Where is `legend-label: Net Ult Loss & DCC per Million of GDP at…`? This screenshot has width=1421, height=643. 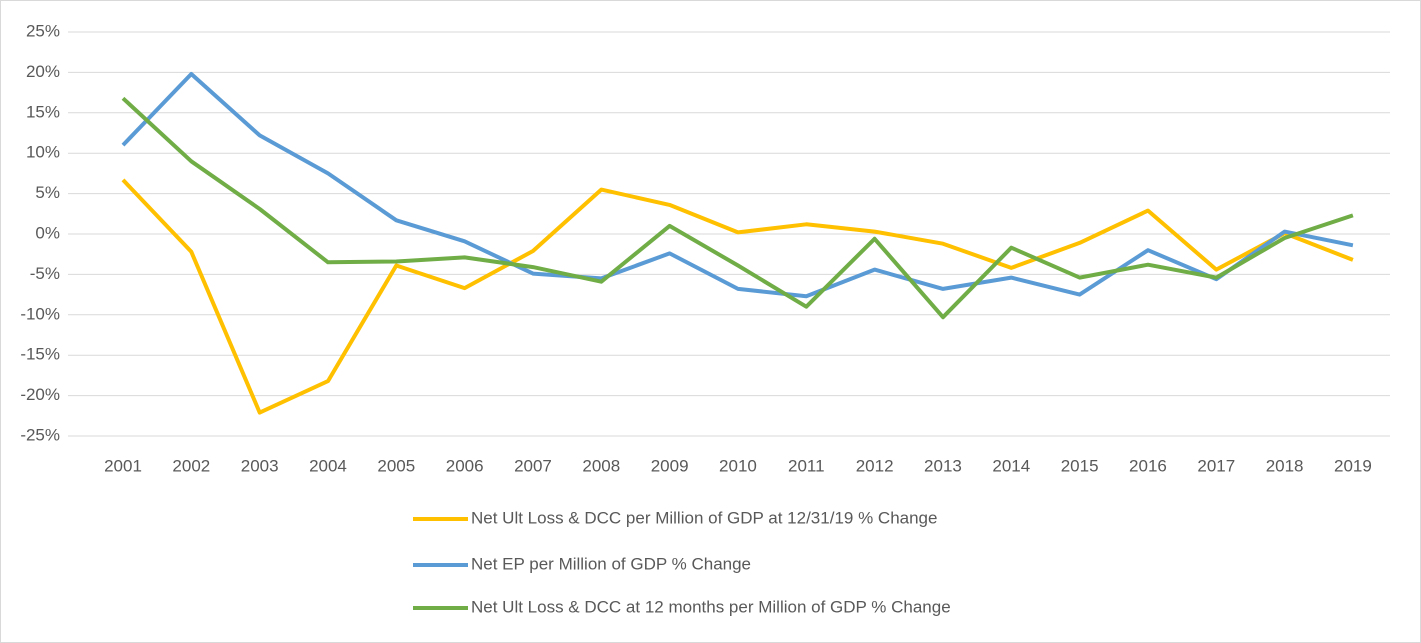 legend-label: Net Ult Loss & DCC per Million of GDP at… is located at coordinates (704, 517).